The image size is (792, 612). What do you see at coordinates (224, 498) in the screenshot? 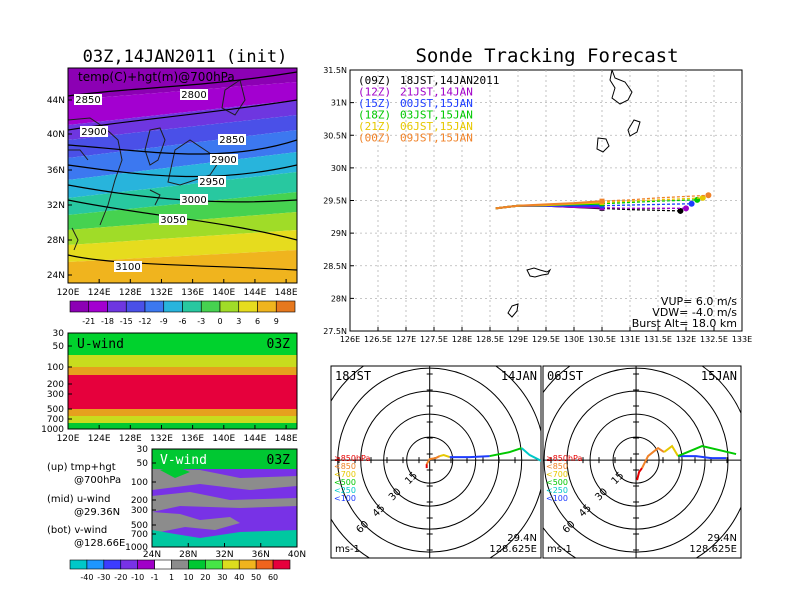
I see `v-wind-plot` at bounding box center [224, 498].